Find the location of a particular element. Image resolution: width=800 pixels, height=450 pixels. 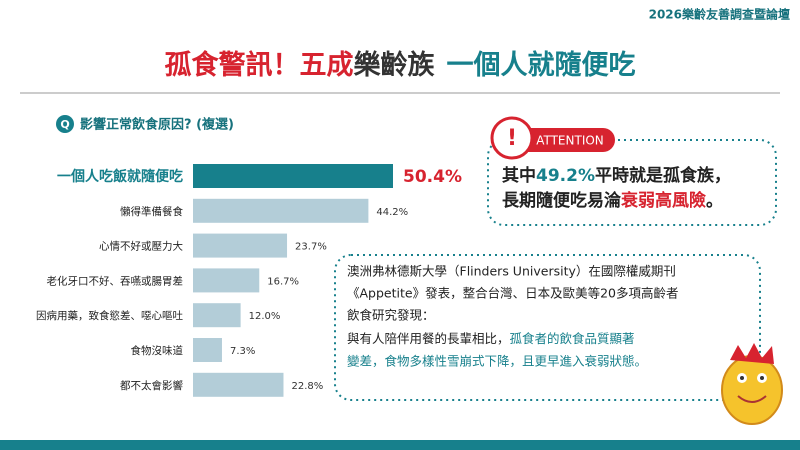

attention-line: 其中49.2%平時就是孤食族， is located at coordinates (616, 175).